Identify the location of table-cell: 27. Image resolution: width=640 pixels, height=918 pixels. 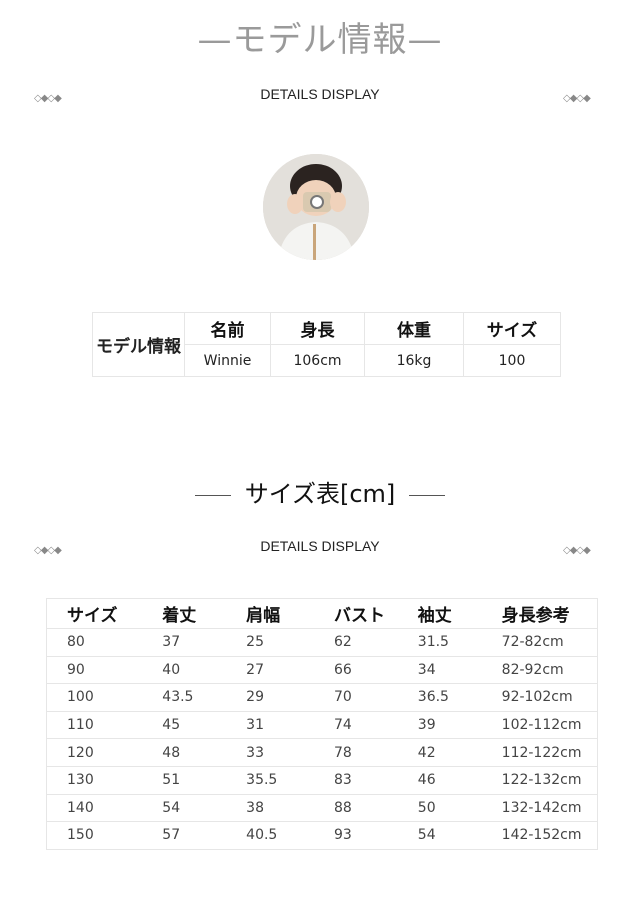
(270, 670).